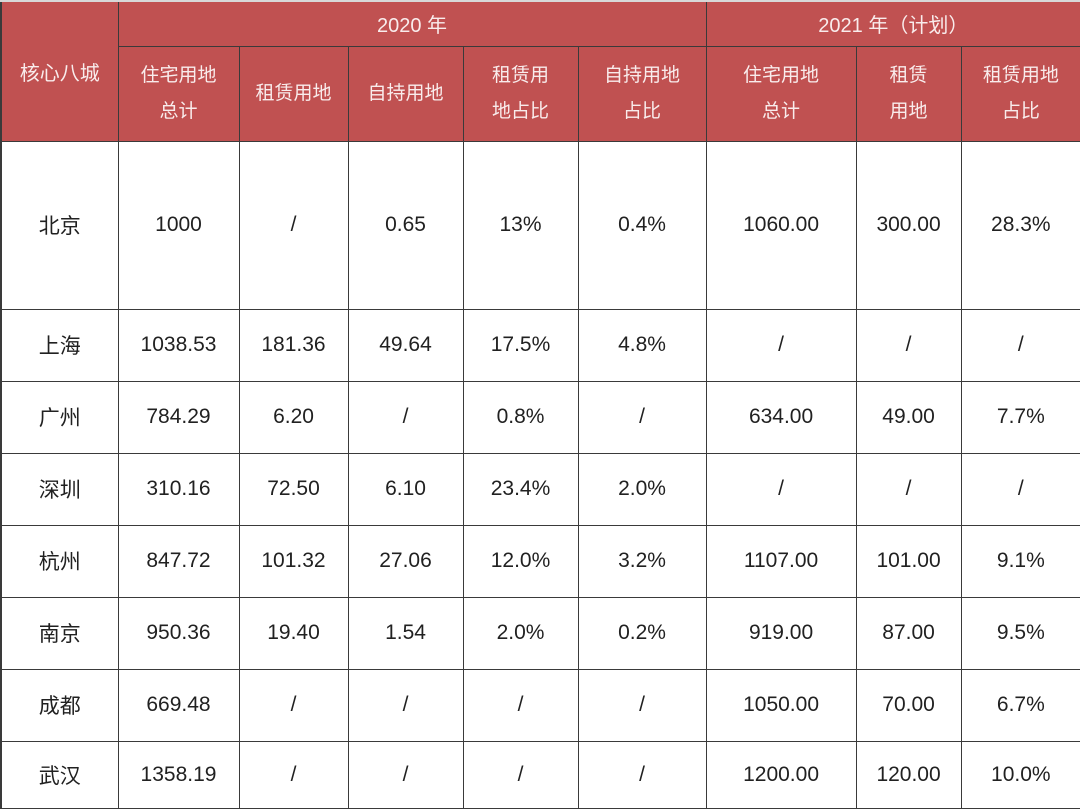  I want to click on data-cell: 1038.53, so click(178, 345).